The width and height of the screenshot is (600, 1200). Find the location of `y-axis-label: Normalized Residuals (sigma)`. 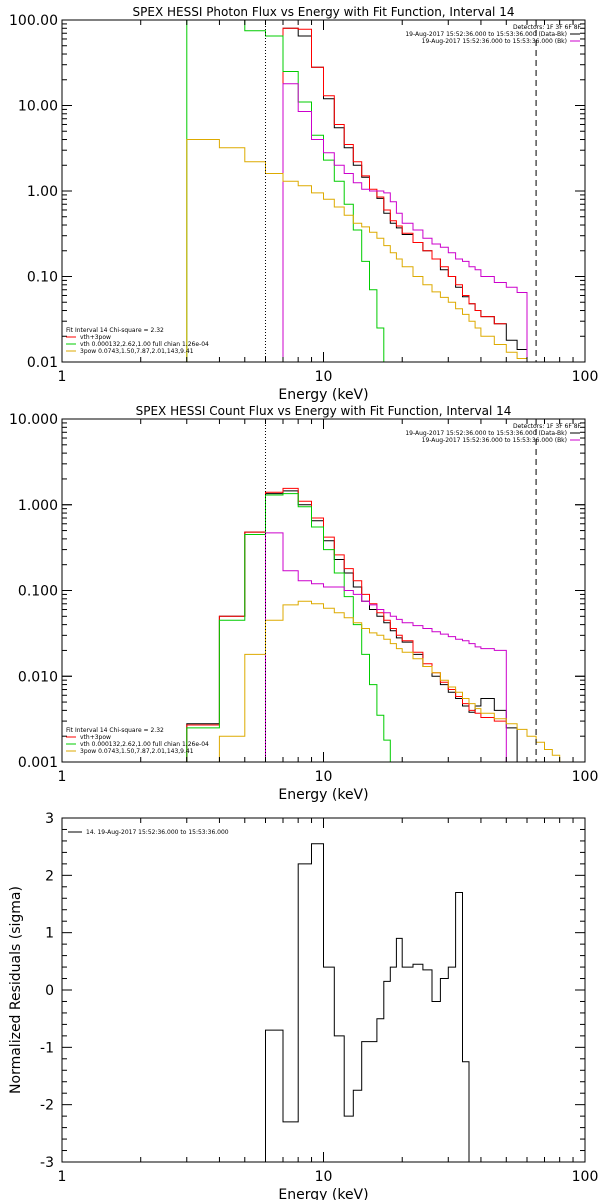

y-axis-label: Normalized Residuals (sigma) is located at coordinates (16, 990).